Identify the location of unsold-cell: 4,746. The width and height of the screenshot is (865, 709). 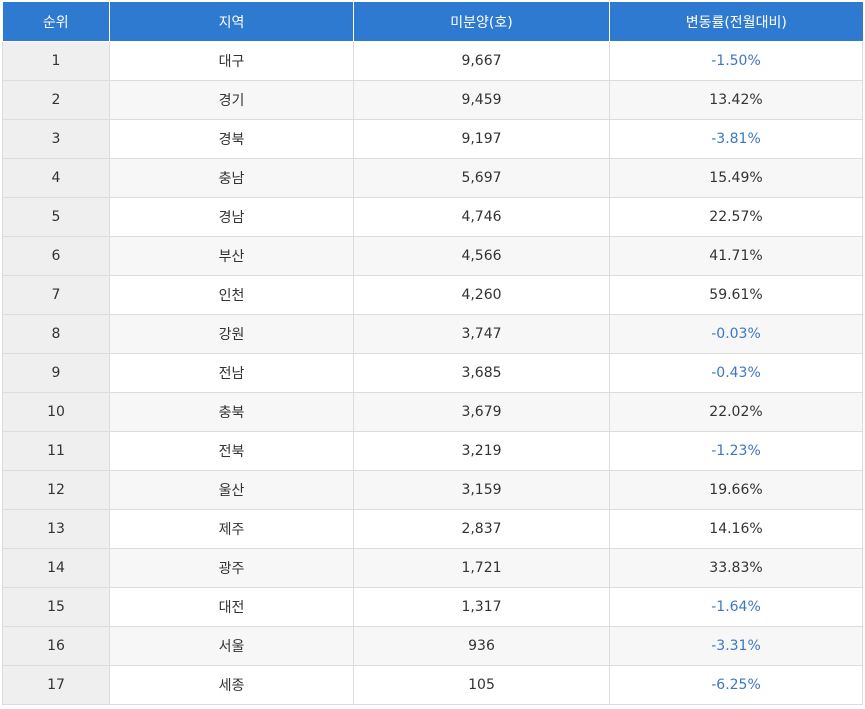
(481, 217).